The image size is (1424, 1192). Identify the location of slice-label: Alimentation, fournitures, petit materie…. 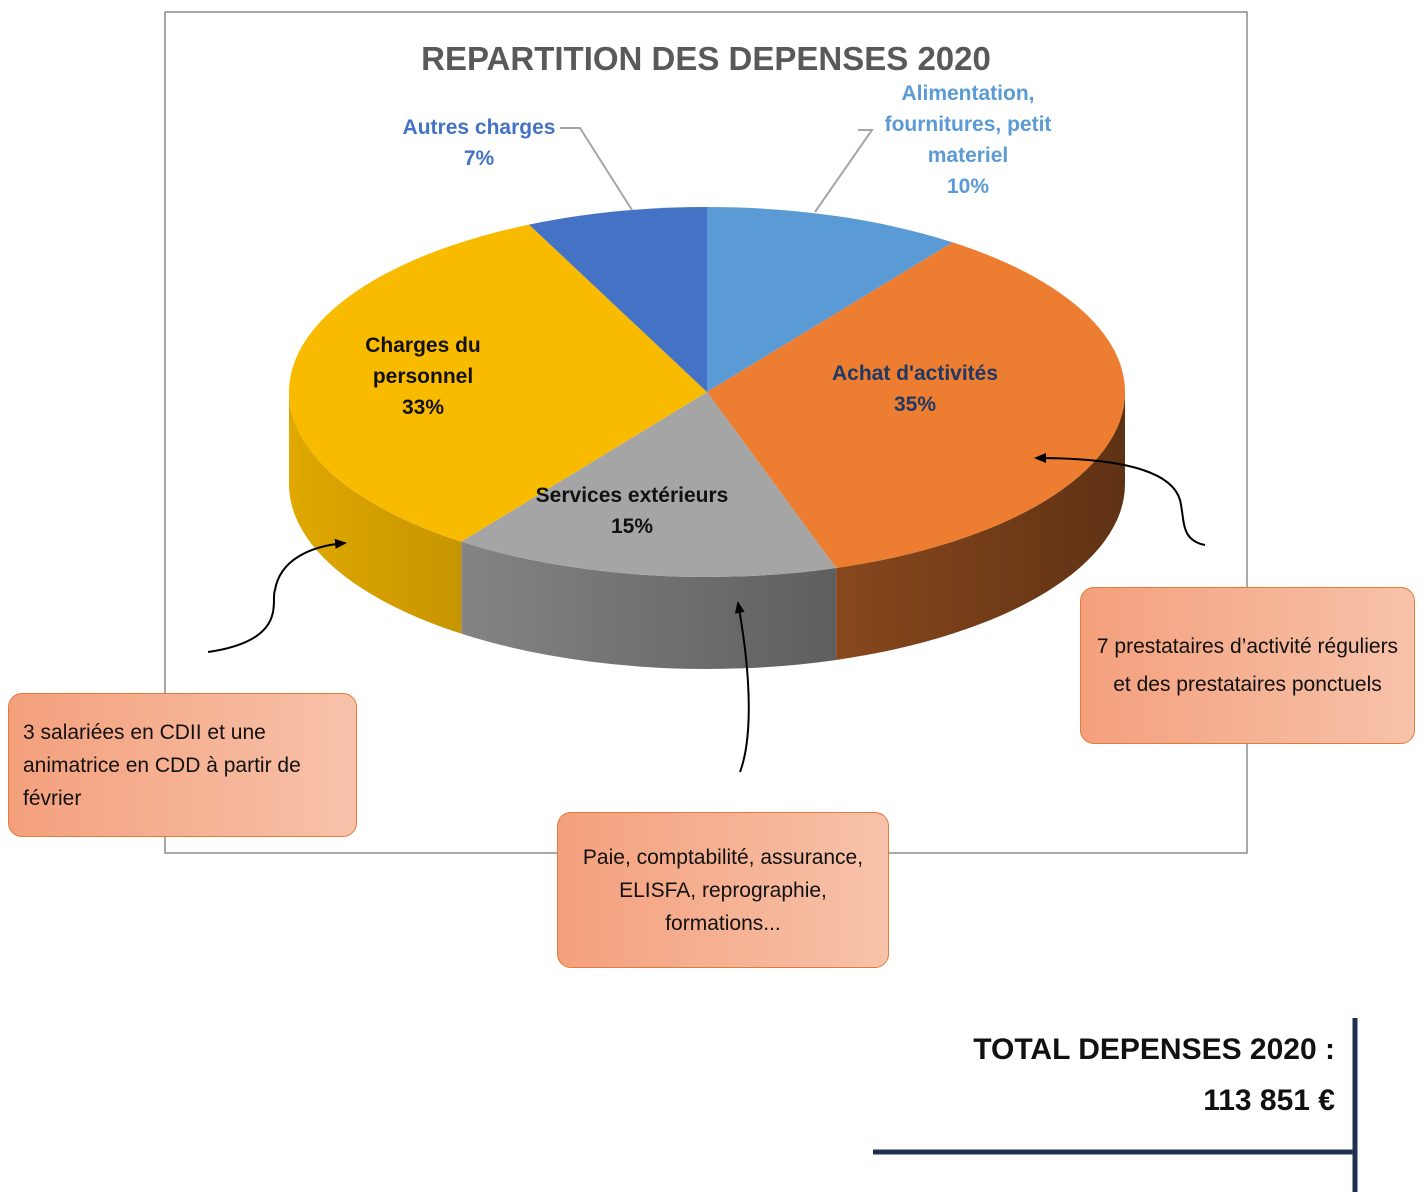
(968, 140).